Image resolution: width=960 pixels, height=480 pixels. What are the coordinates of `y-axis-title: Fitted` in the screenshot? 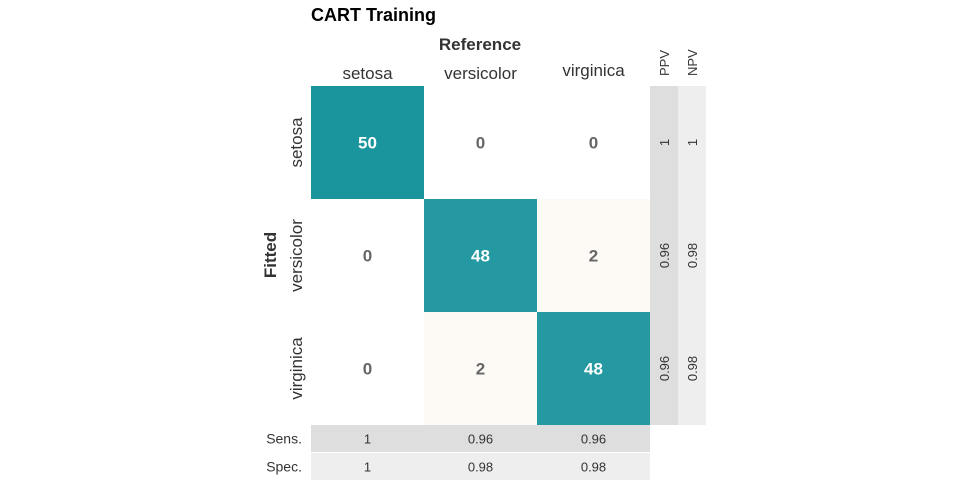 It's located at (270, 255).